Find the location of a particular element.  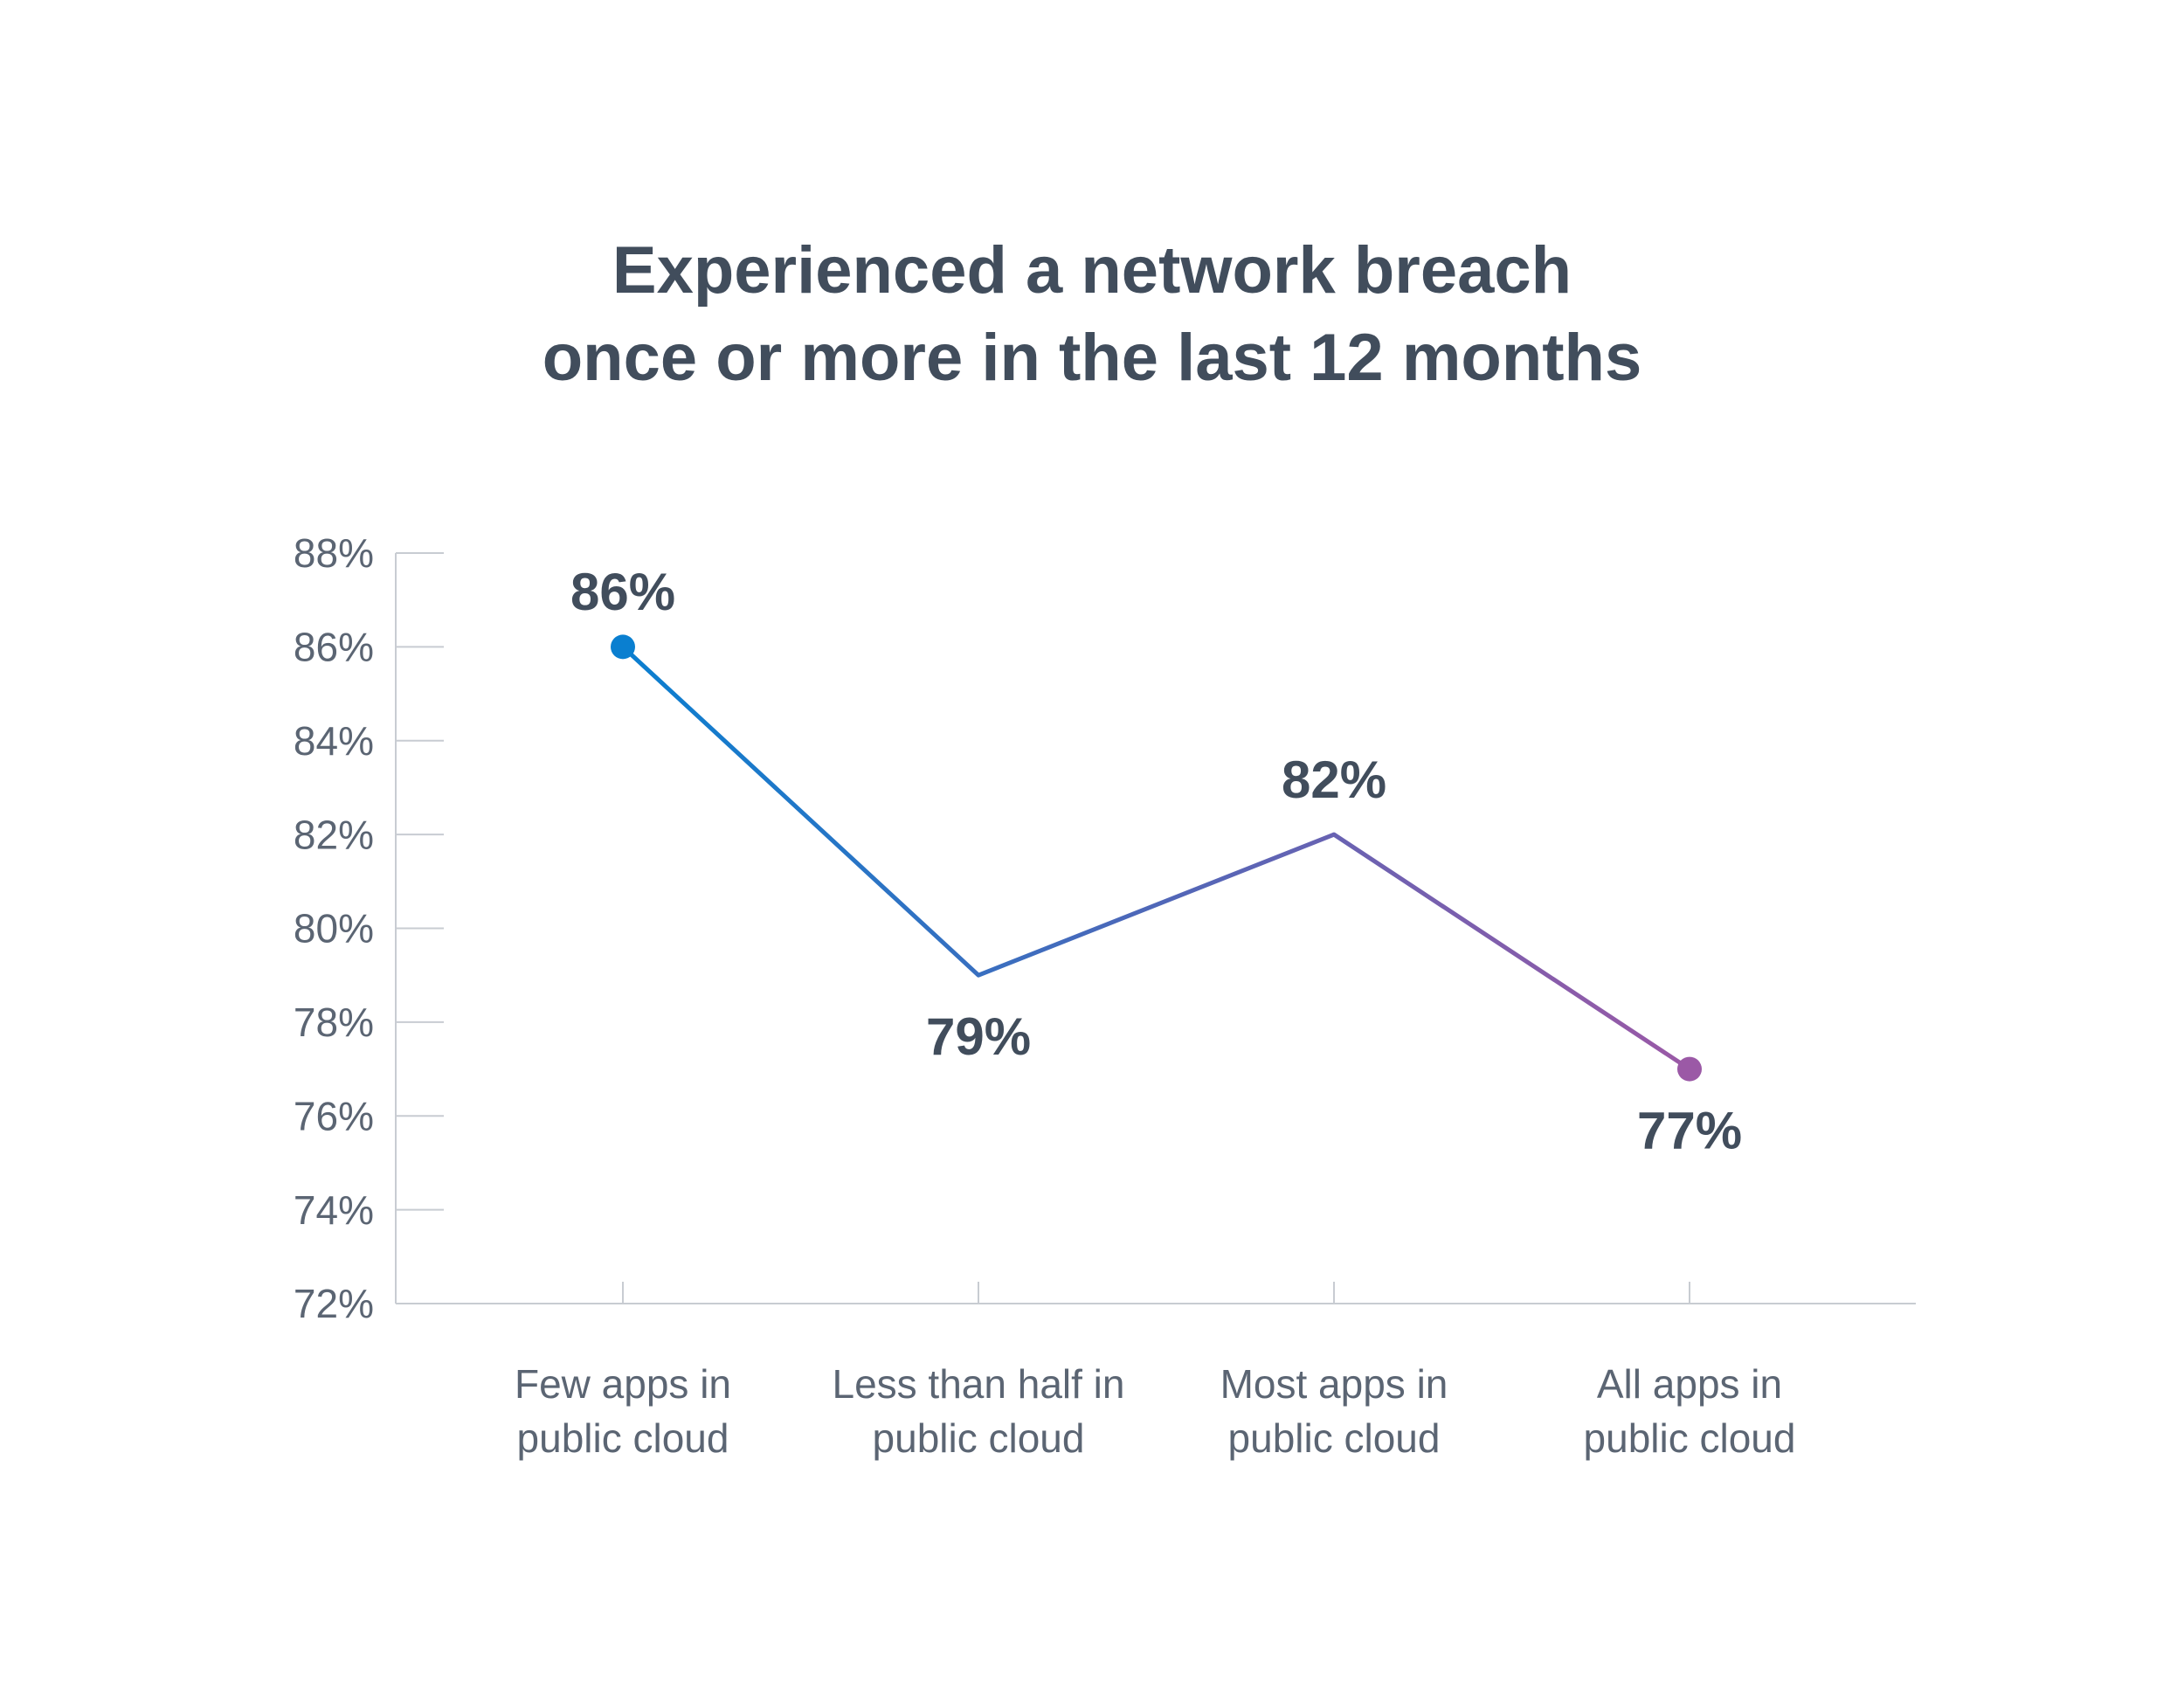

y-tick-label: 84% is located at coordinates (334, 741).